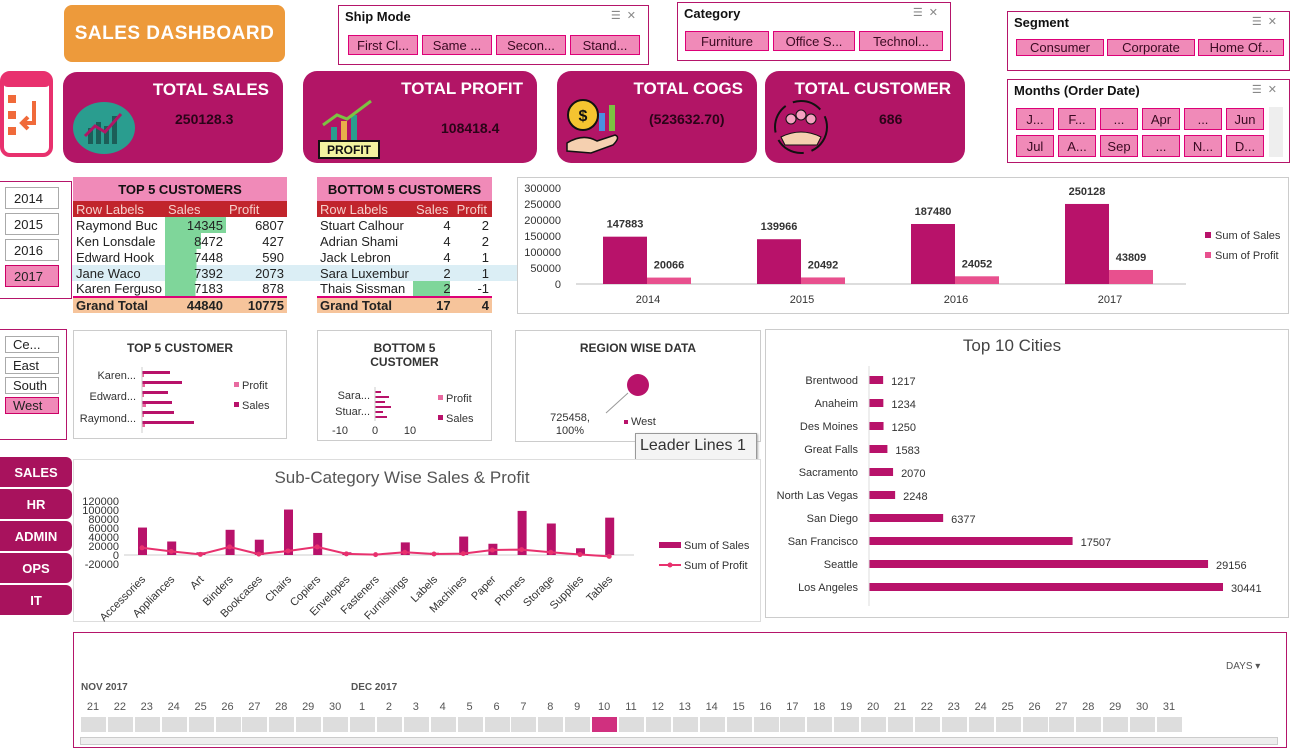 Image resolution: width=1297 pixels, height=756 pixels. What do you see at coordinates (404, 225) in the screenshot?
I see `table-row: Stuart Calhour 4 2` at bounding box center [404, 225].